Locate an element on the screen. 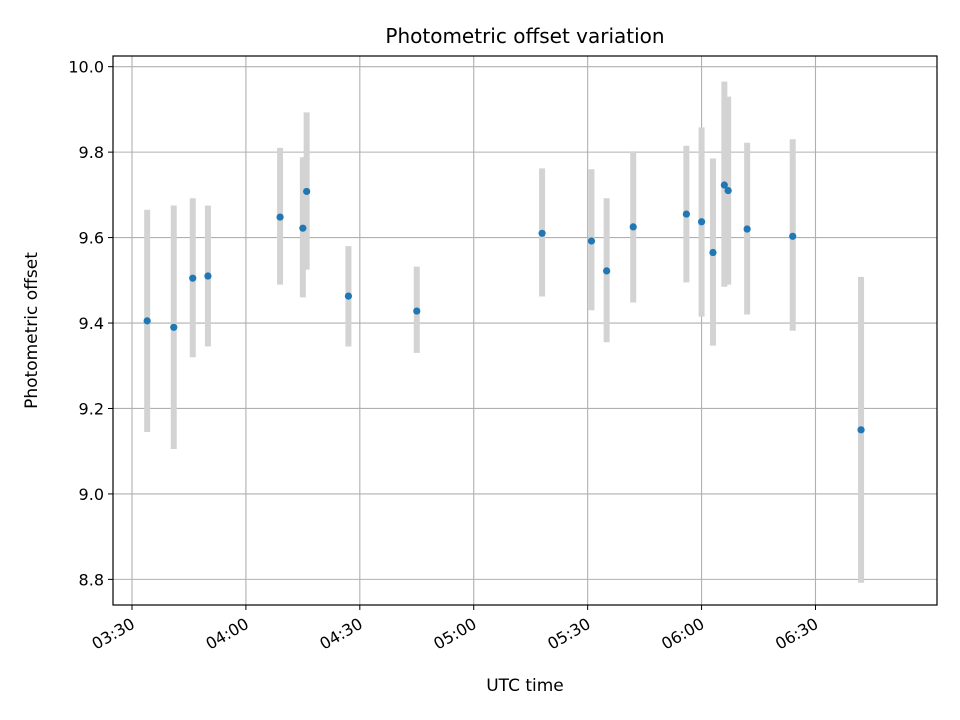 Image resolution: width=960 pixels, height=720 pixels. y-tick-label: 9.2 is located at coordinates (91, 408).